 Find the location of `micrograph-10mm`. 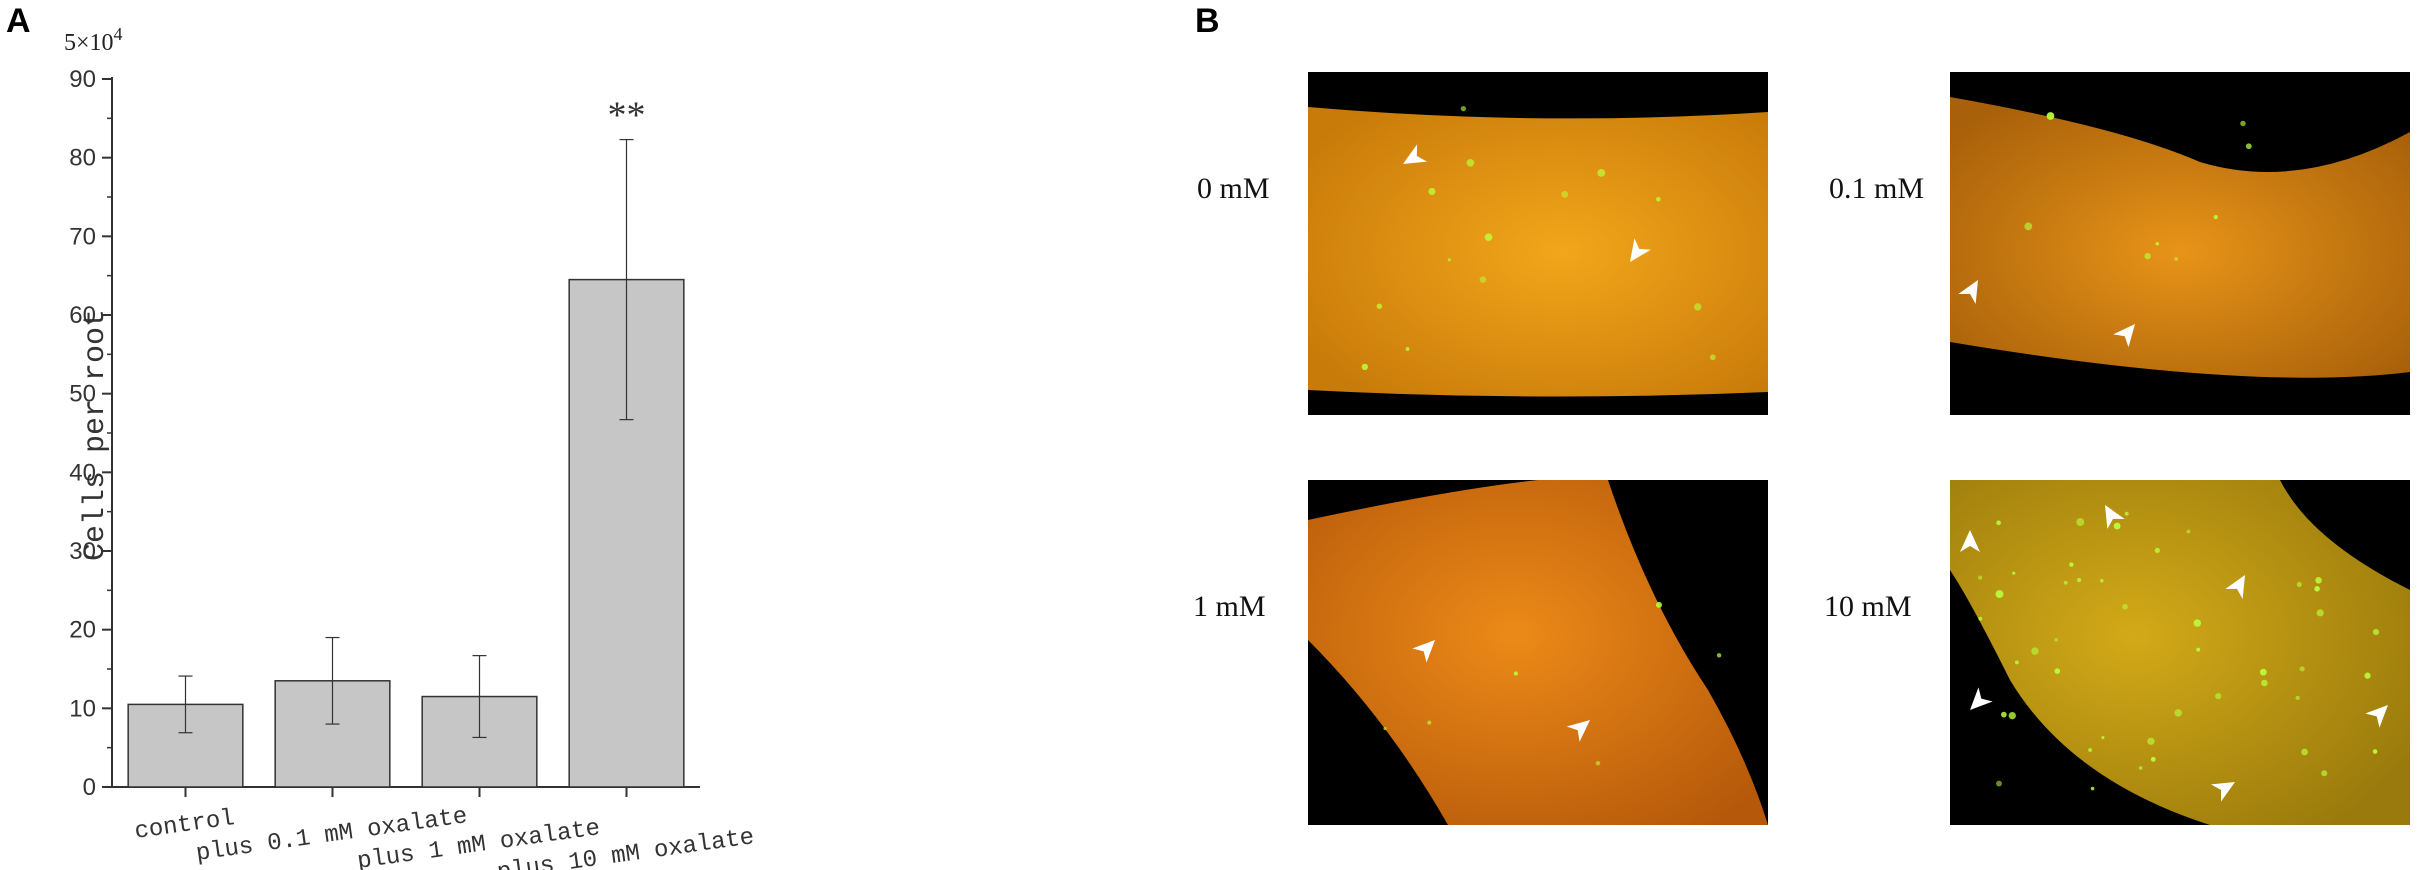

micrograph-10mm is located at coordinates (2180, 652).